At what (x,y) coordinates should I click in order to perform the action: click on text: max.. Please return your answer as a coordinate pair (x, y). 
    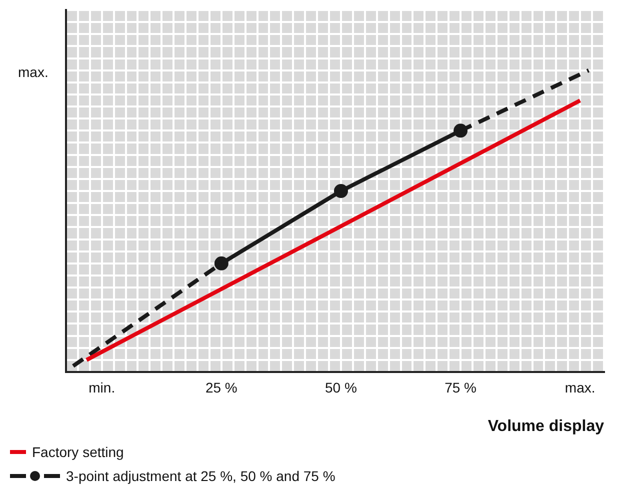
    Looking at the image, I should click on (33, 72).